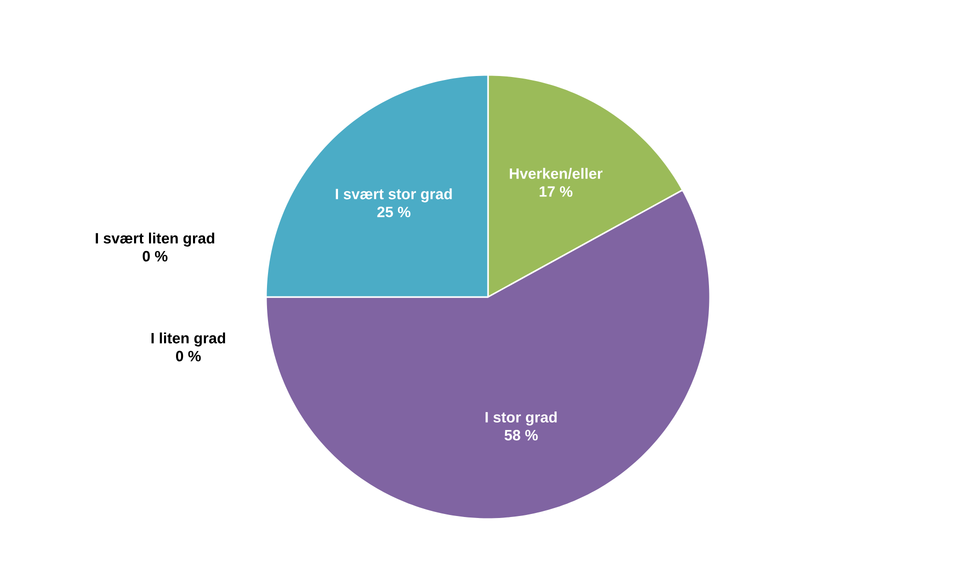  What do you see at coordinates (155, 239) in the screenshot?
I see `category-label: I svært liten grad` at bounding box center [155, 239].